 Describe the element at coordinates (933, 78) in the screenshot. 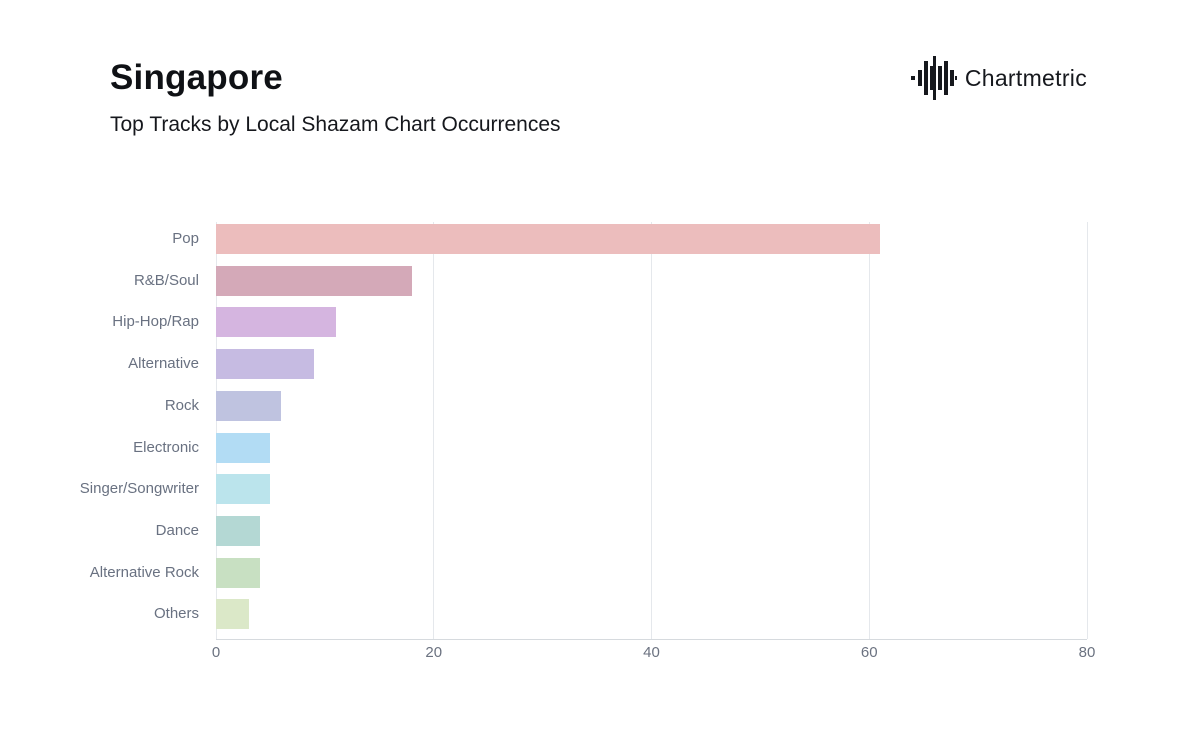

I see `waveform-icon` at that location.